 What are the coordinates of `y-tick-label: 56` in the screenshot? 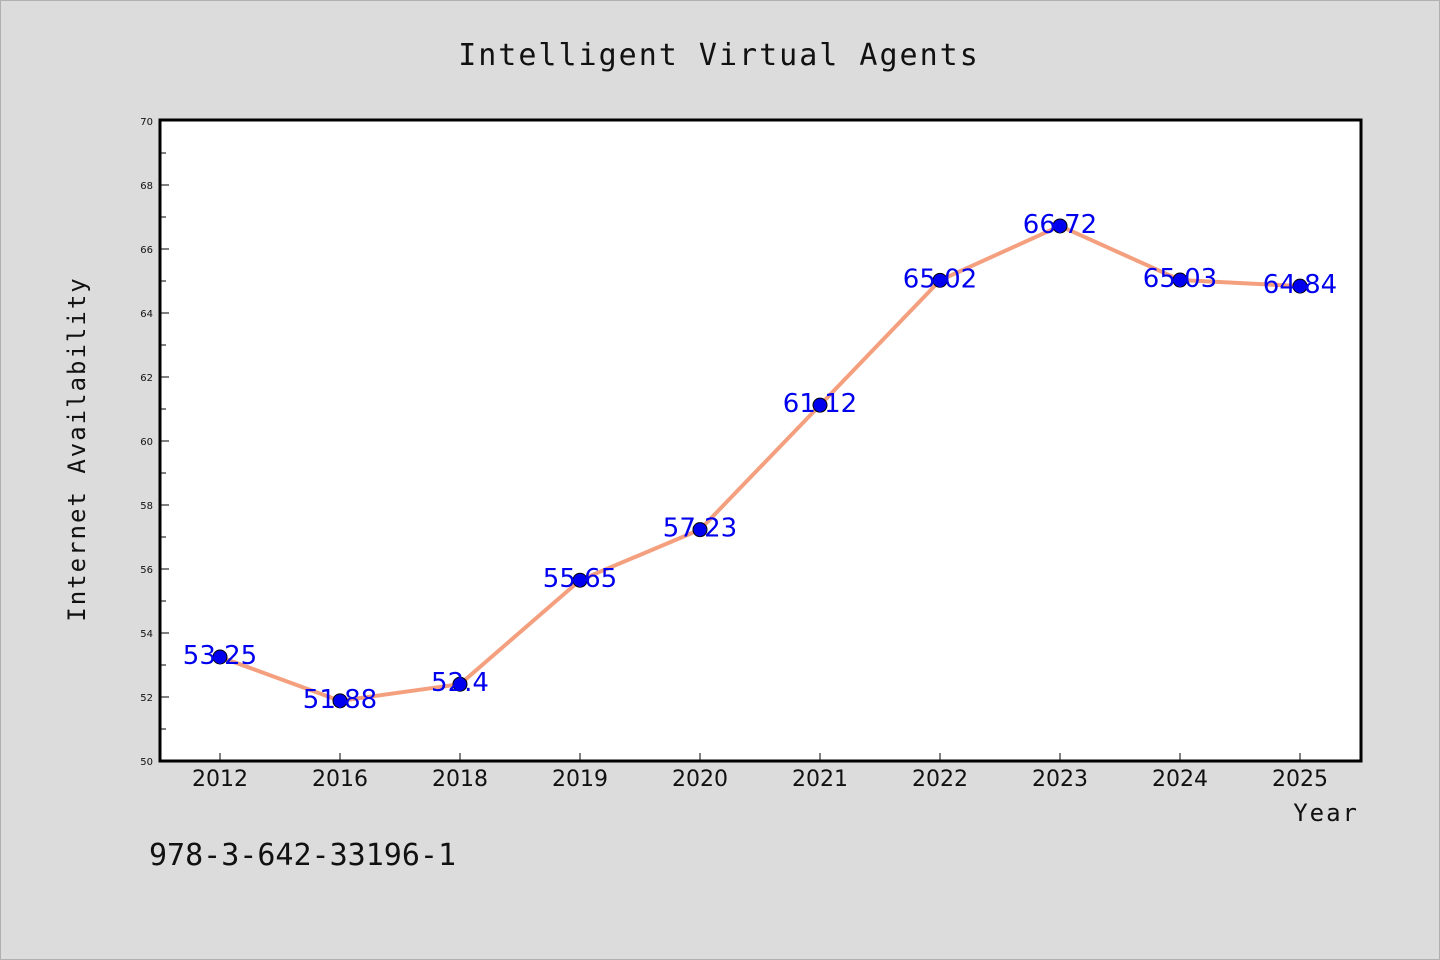 It's located at (146, 570).